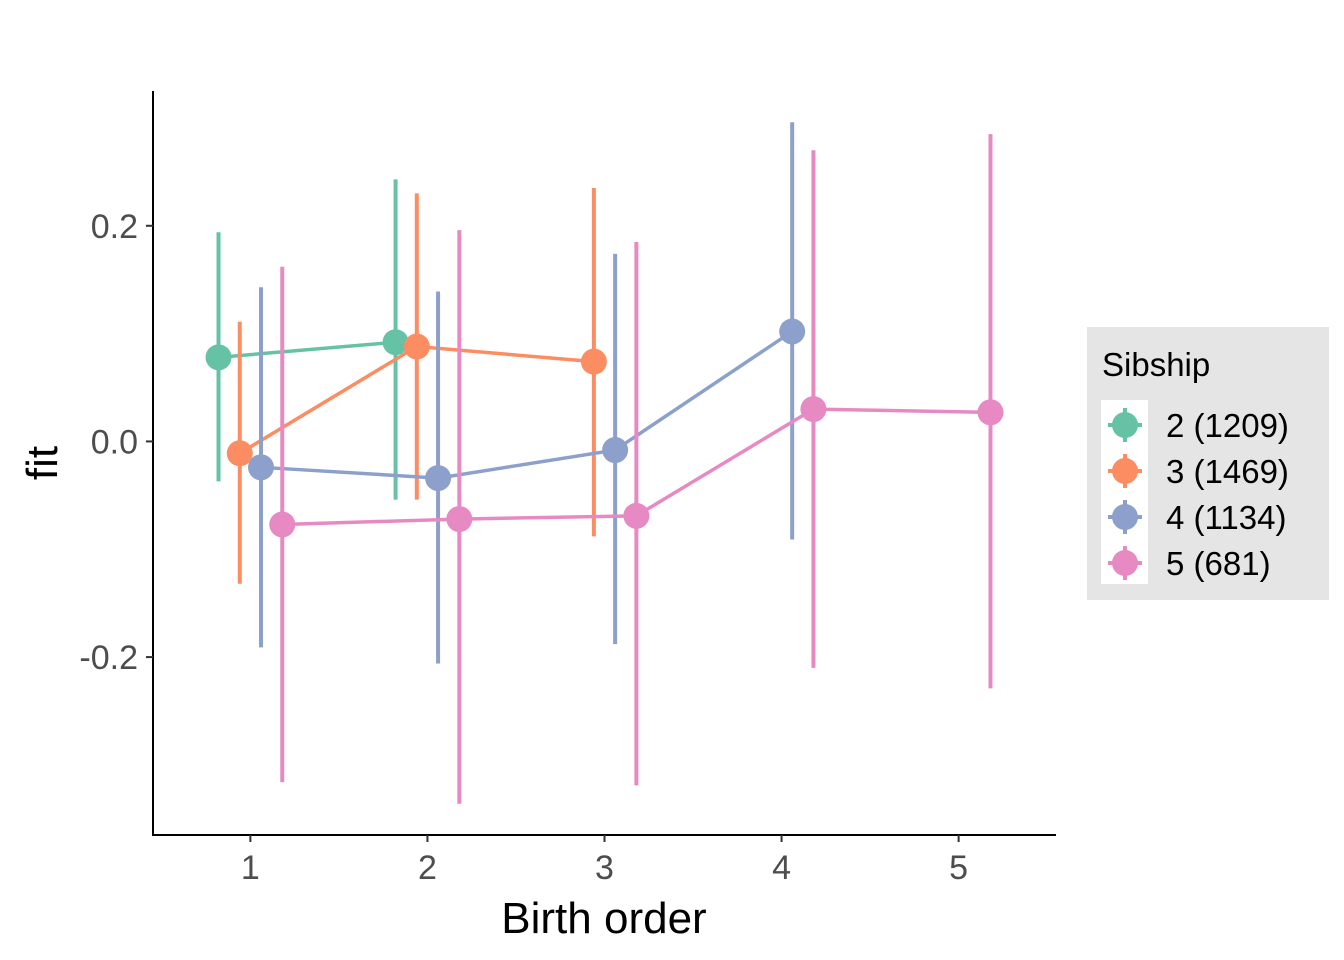 The height and width of the screenshot is (960, 1344). I want to click on legend-item: 2 (1209), so click(1198, 425).